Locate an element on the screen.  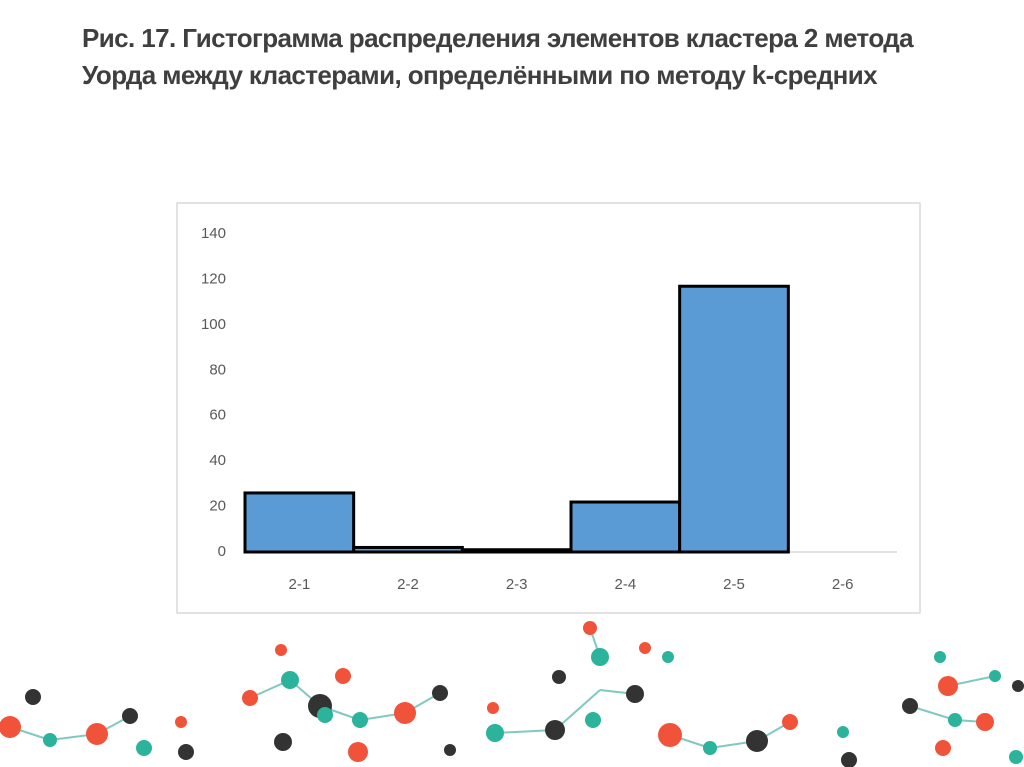
x-tick-label: 2-3 is located at coordinates (517, 584).